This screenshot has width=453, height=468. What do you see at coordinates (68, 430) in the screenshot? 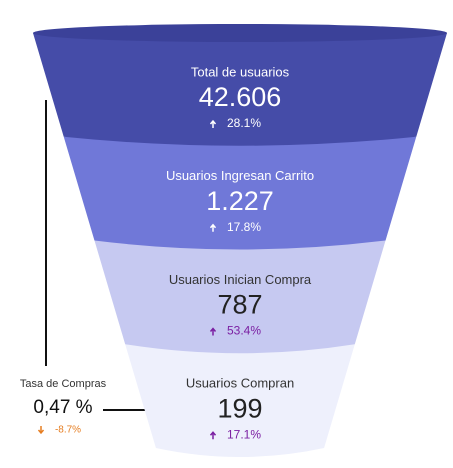
I see `annotation-change: -8.7%` at bounding box center [68, 430].